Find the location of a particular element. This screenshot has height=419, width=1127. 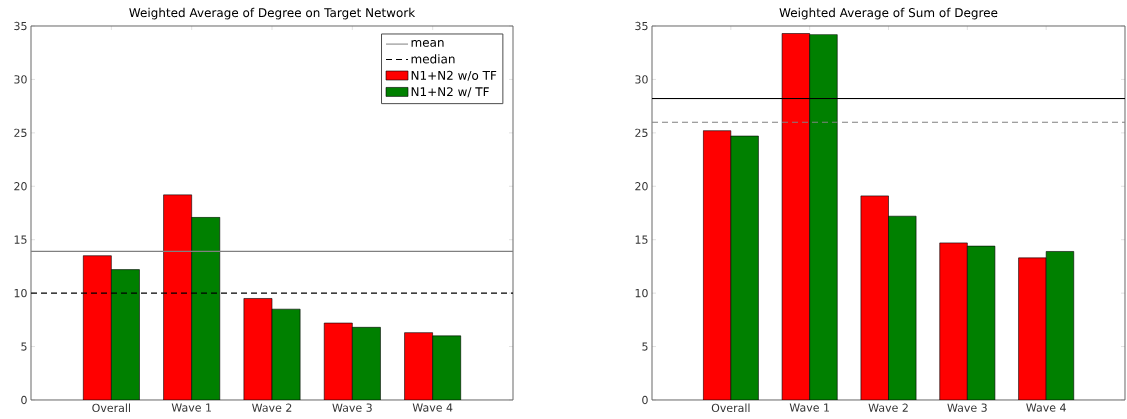

legend-label: mean is located at coordinates (427, 43).